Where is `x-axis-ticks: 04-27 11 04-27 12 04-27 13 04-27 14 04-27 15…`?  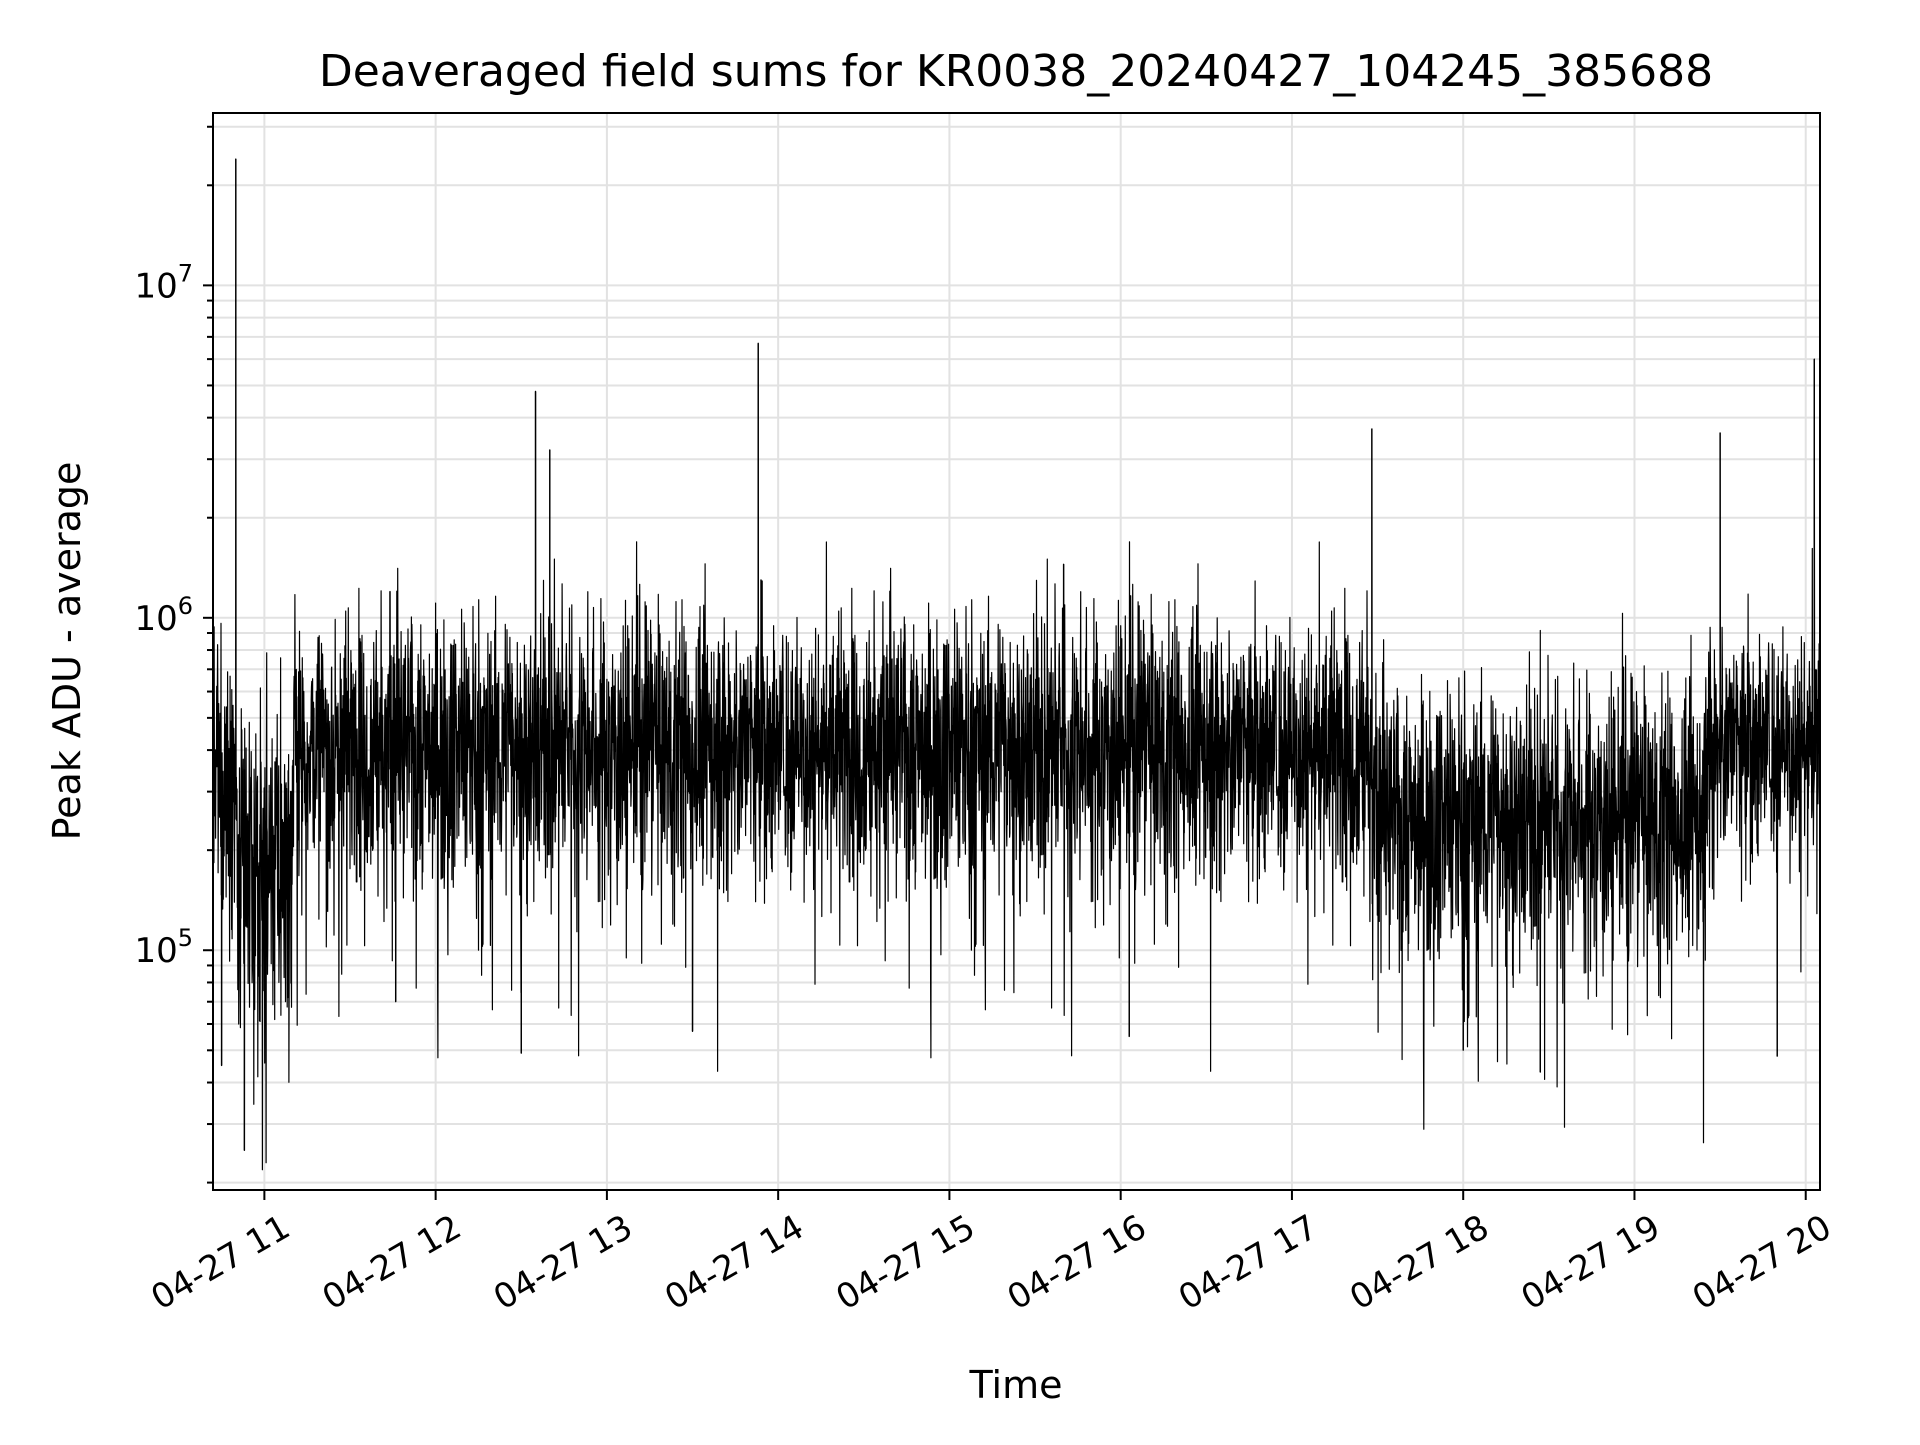 x-axis-ticks: 04-27 11 04-27 12 04-27 13 04-27 14 04-27 15… is located at coordinates (991, 1254).